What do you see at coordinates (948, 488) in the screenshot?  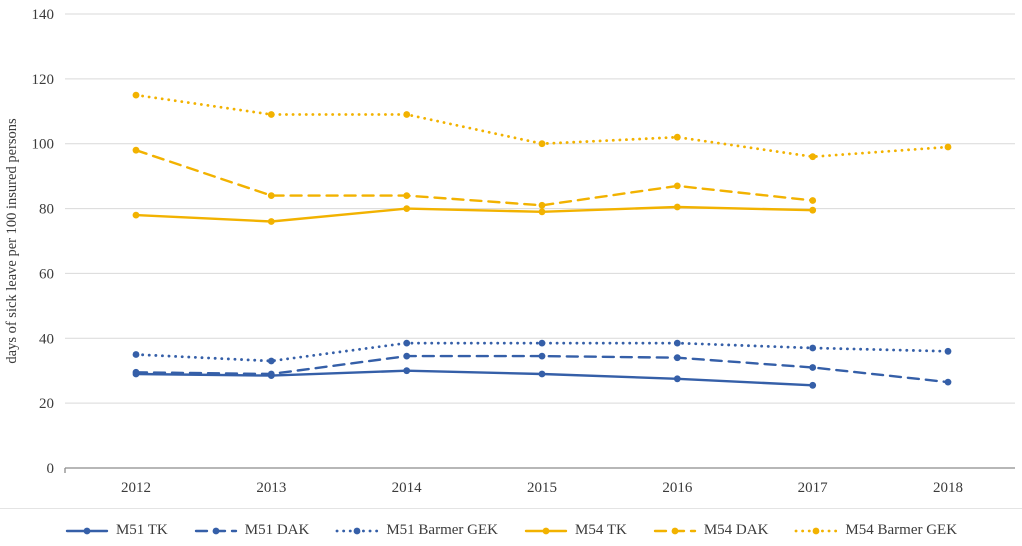 I see `x-tick-label: 2018` at bounding box center [948, 488].